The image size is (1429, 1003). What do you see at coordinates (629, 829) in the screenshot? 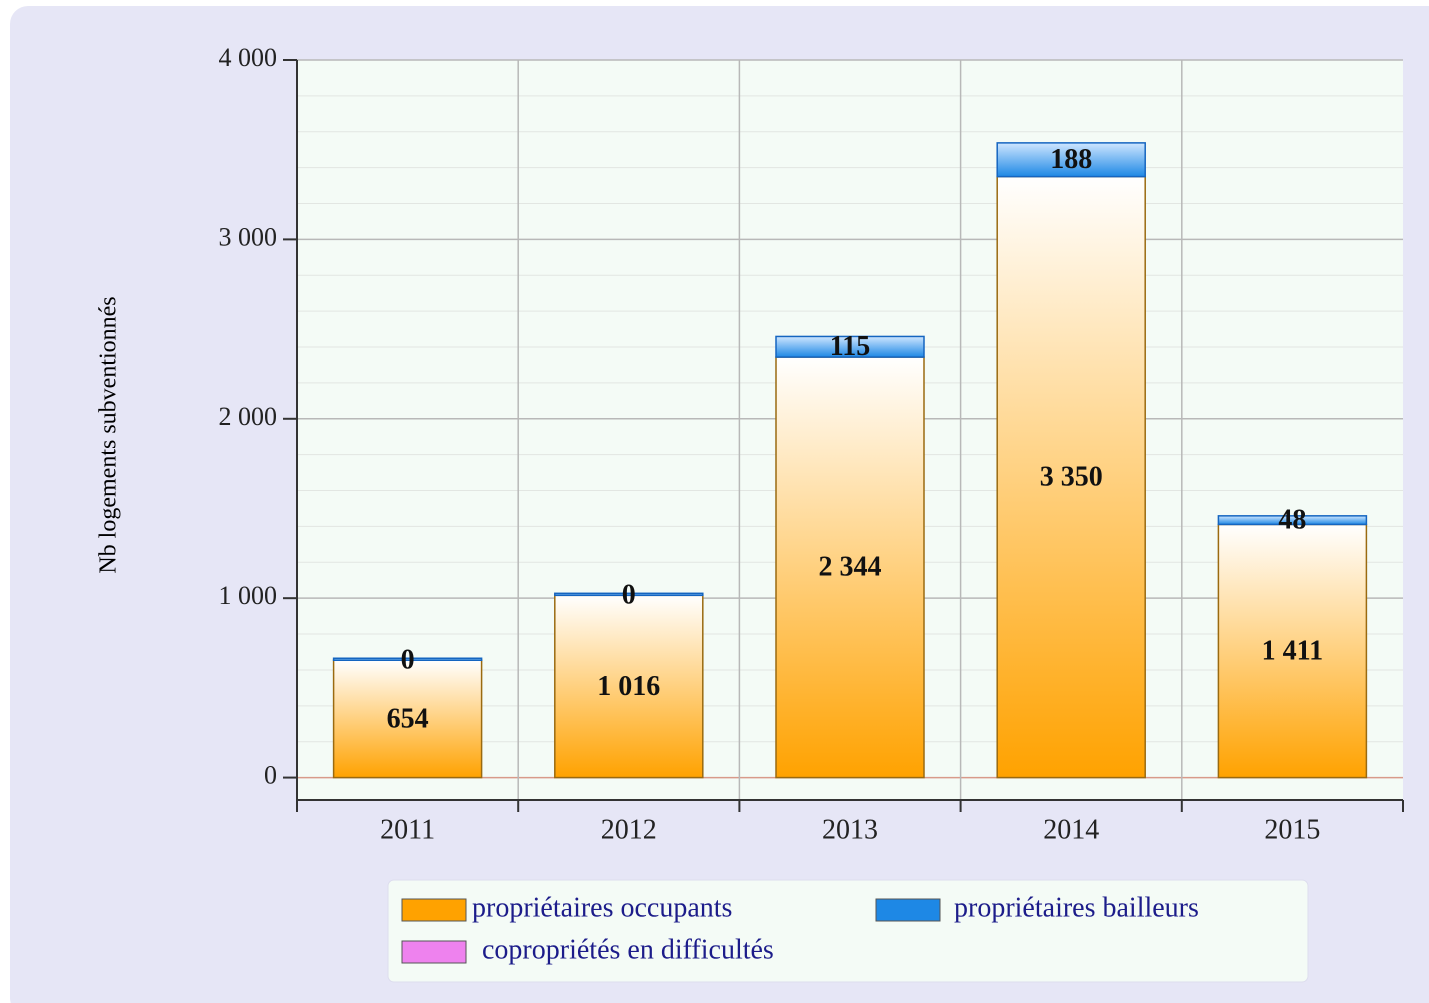
I see `x-tick-label: 2012` at bounding box center [629, 829].